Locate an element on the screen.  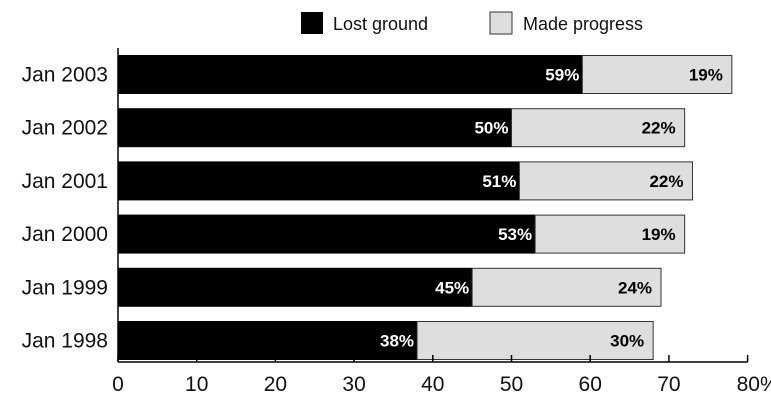
category-label-jan-1998: Jan 1998 is located at coordinates (65, 341).